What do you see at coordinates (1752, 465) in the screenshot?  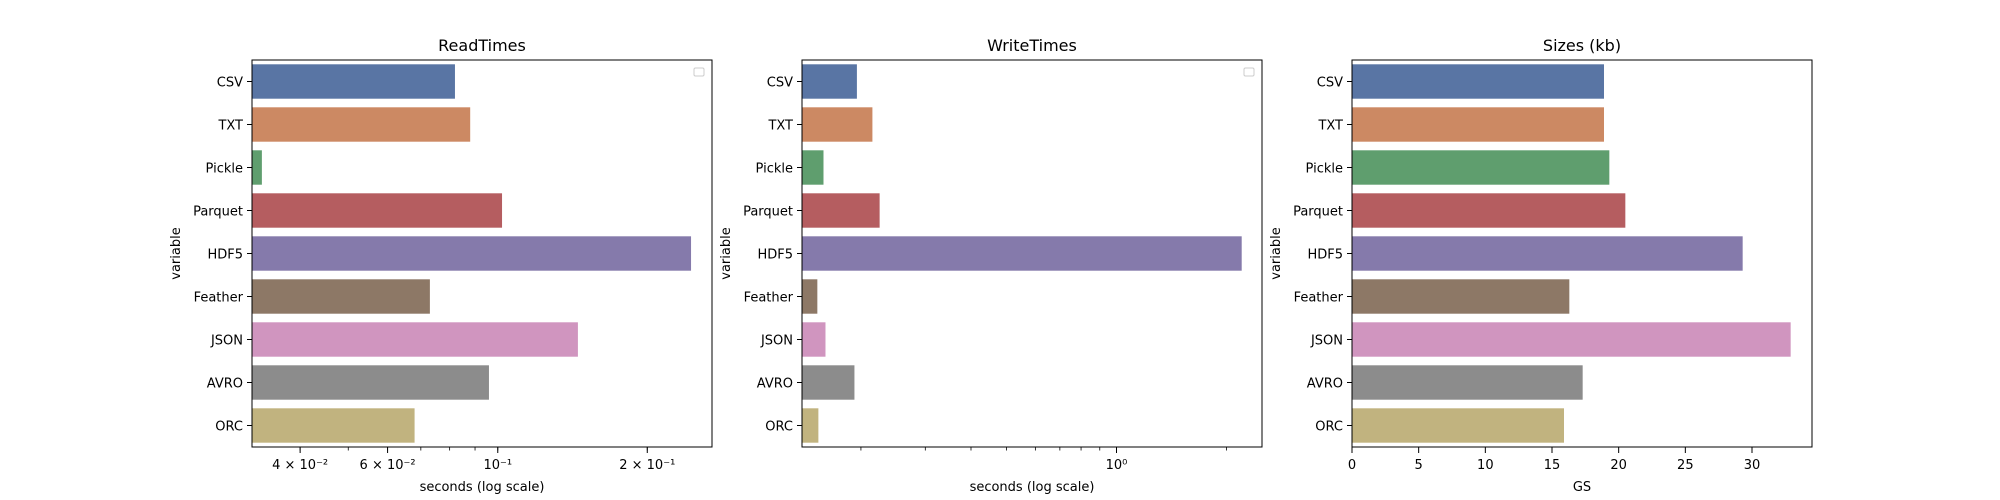 I see `x-tick-label: 30` at bounding box center [1752, 465].